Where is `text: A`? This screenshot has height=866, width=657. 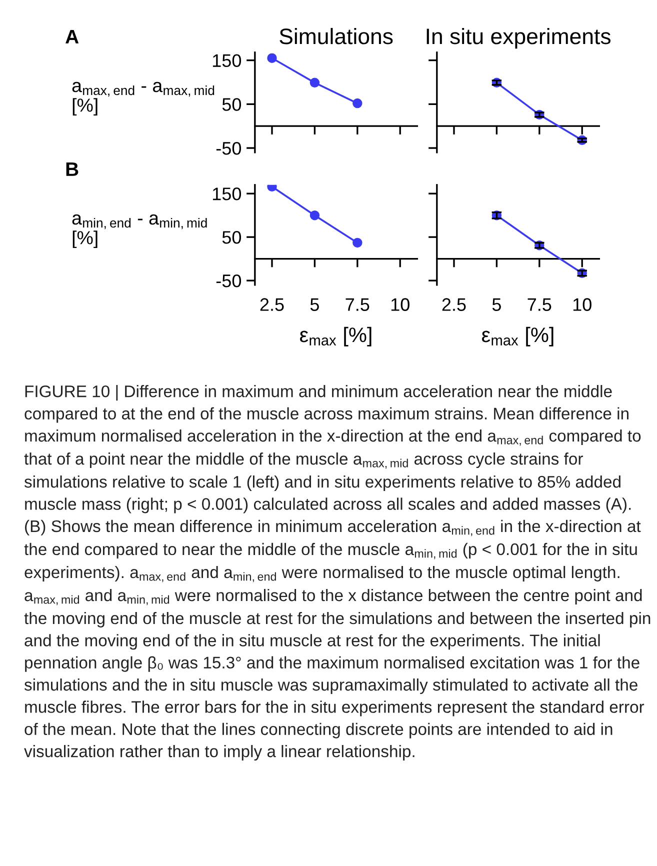
text: A is located at coordinates (72, 37).